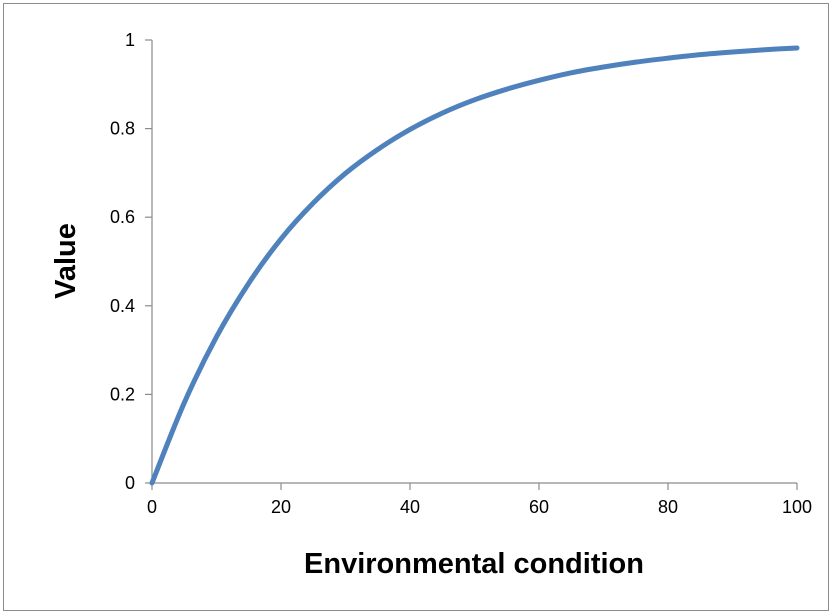 The width and height of the screenshot is (834, 615). Describe the element at coordinates (130, 40) in the screenshot. I see `y-tick-label: 1` at that location.